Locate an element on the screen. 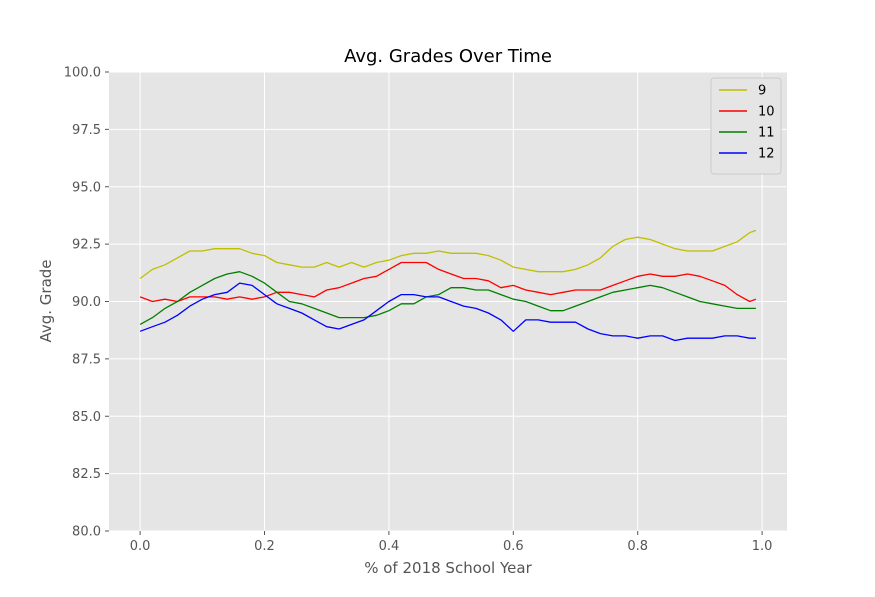 This screenshot has height=597, width=875. legend: 9 10 11 12 is located at coordinates (746, 126).